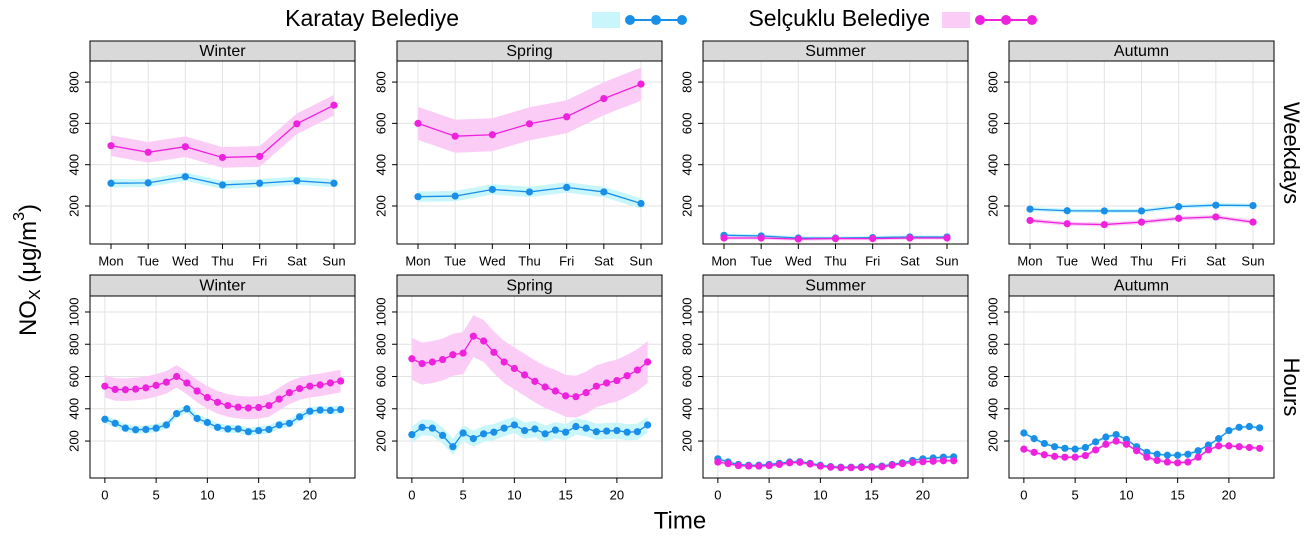 This screenshot has height=540, width=1311. What do you see at coordinates (333, 260) in the screenshot?
I see `x-tick-label: Sun` at bounding box center [333, 260].